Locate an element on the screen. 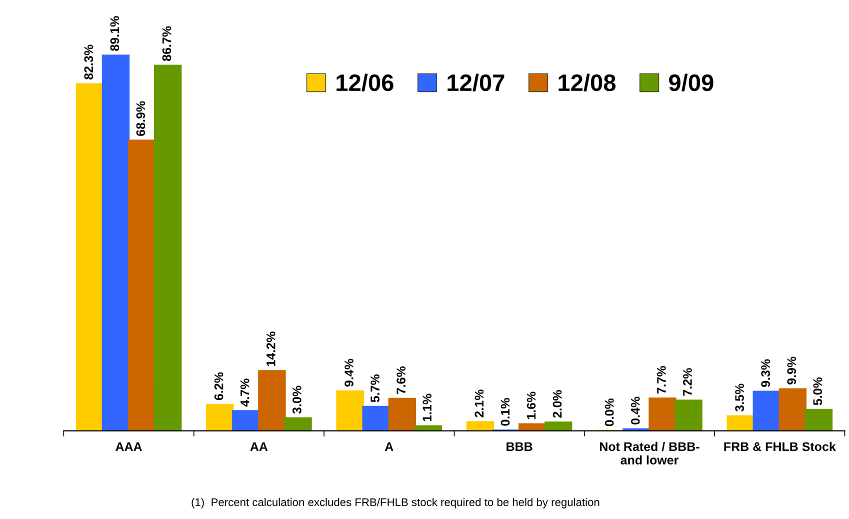  x-tick-label: AAA is located at coordinates (129, 446).